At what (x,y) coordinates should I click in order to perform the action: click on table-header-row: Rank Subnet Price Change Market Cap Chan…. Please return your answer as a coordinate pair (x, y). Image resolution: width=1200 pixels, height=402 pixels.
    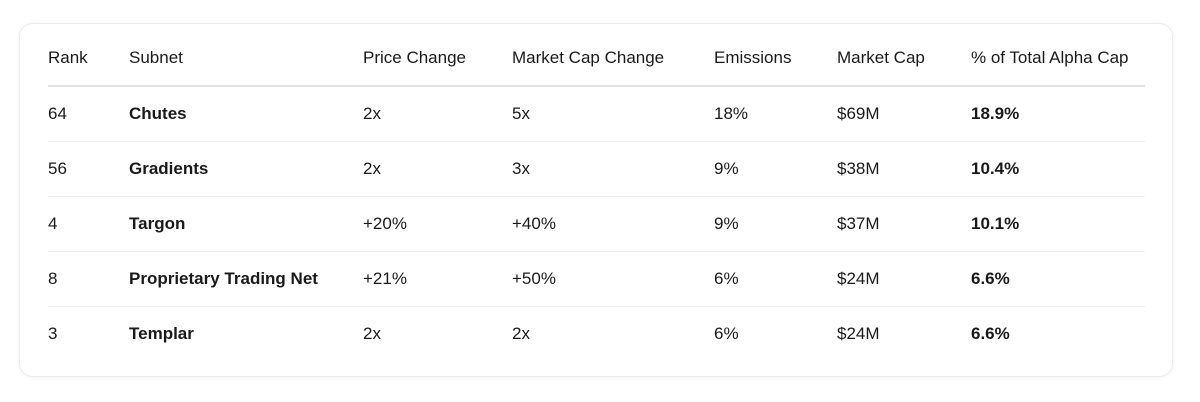
    Looking at the image, I should click on (596, 59).